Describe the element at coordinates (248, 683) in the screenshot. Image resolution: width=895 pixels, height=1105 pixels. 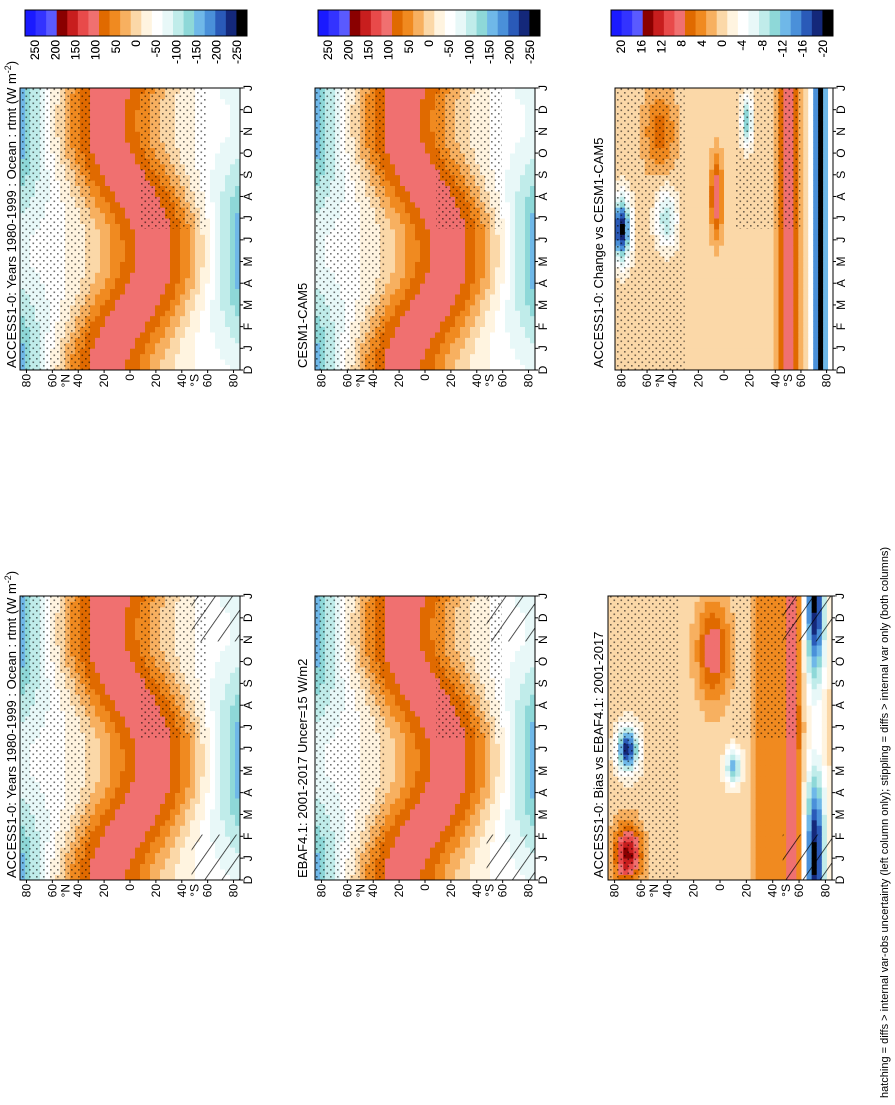
I see `month-tick-label: S` at that location.